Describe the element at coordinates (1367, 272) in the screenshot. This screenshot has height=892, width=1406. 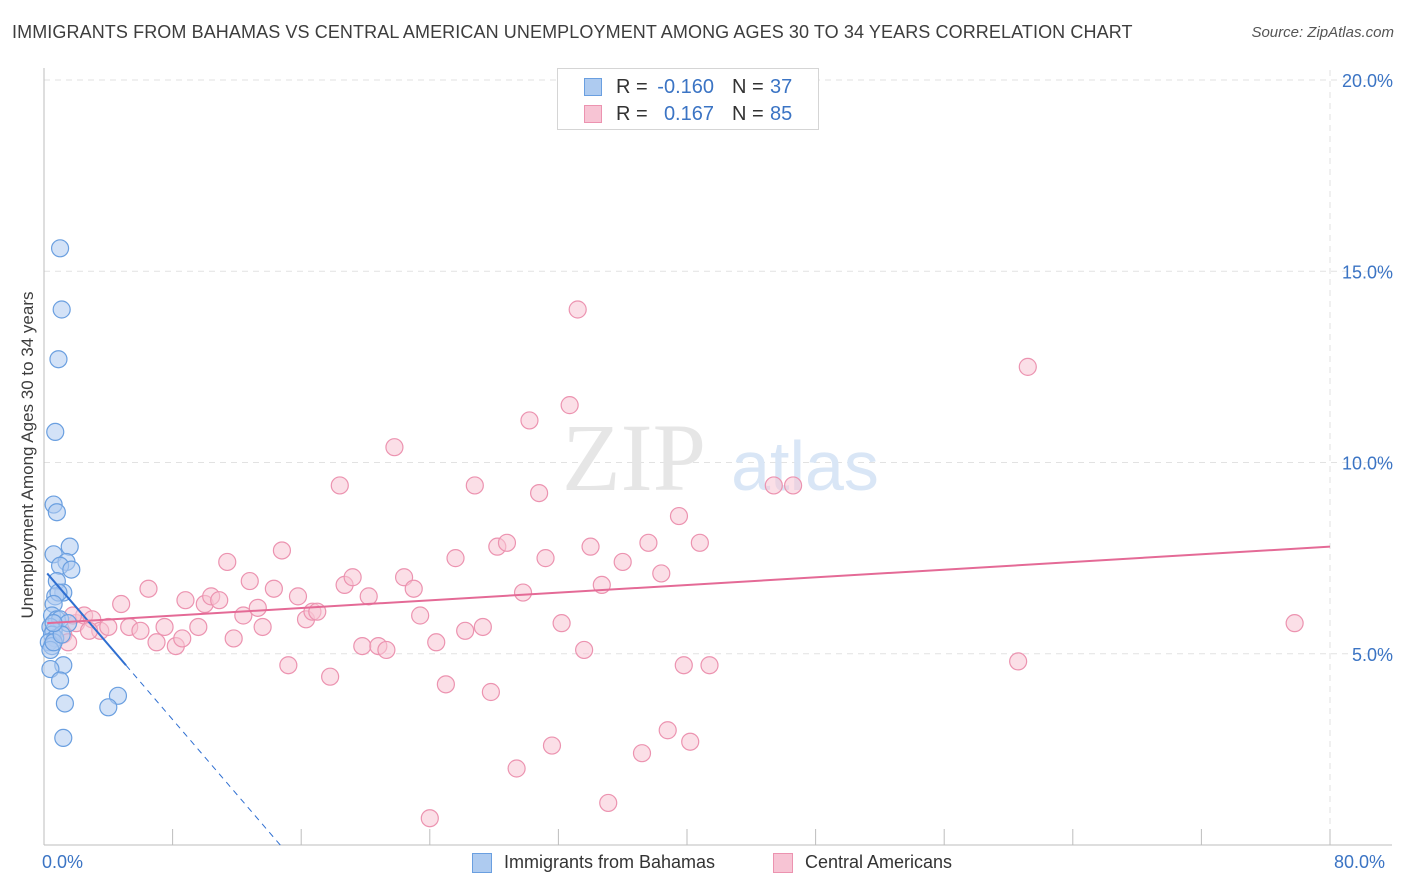
I see `y-tick-label: 15.0%` at that location.